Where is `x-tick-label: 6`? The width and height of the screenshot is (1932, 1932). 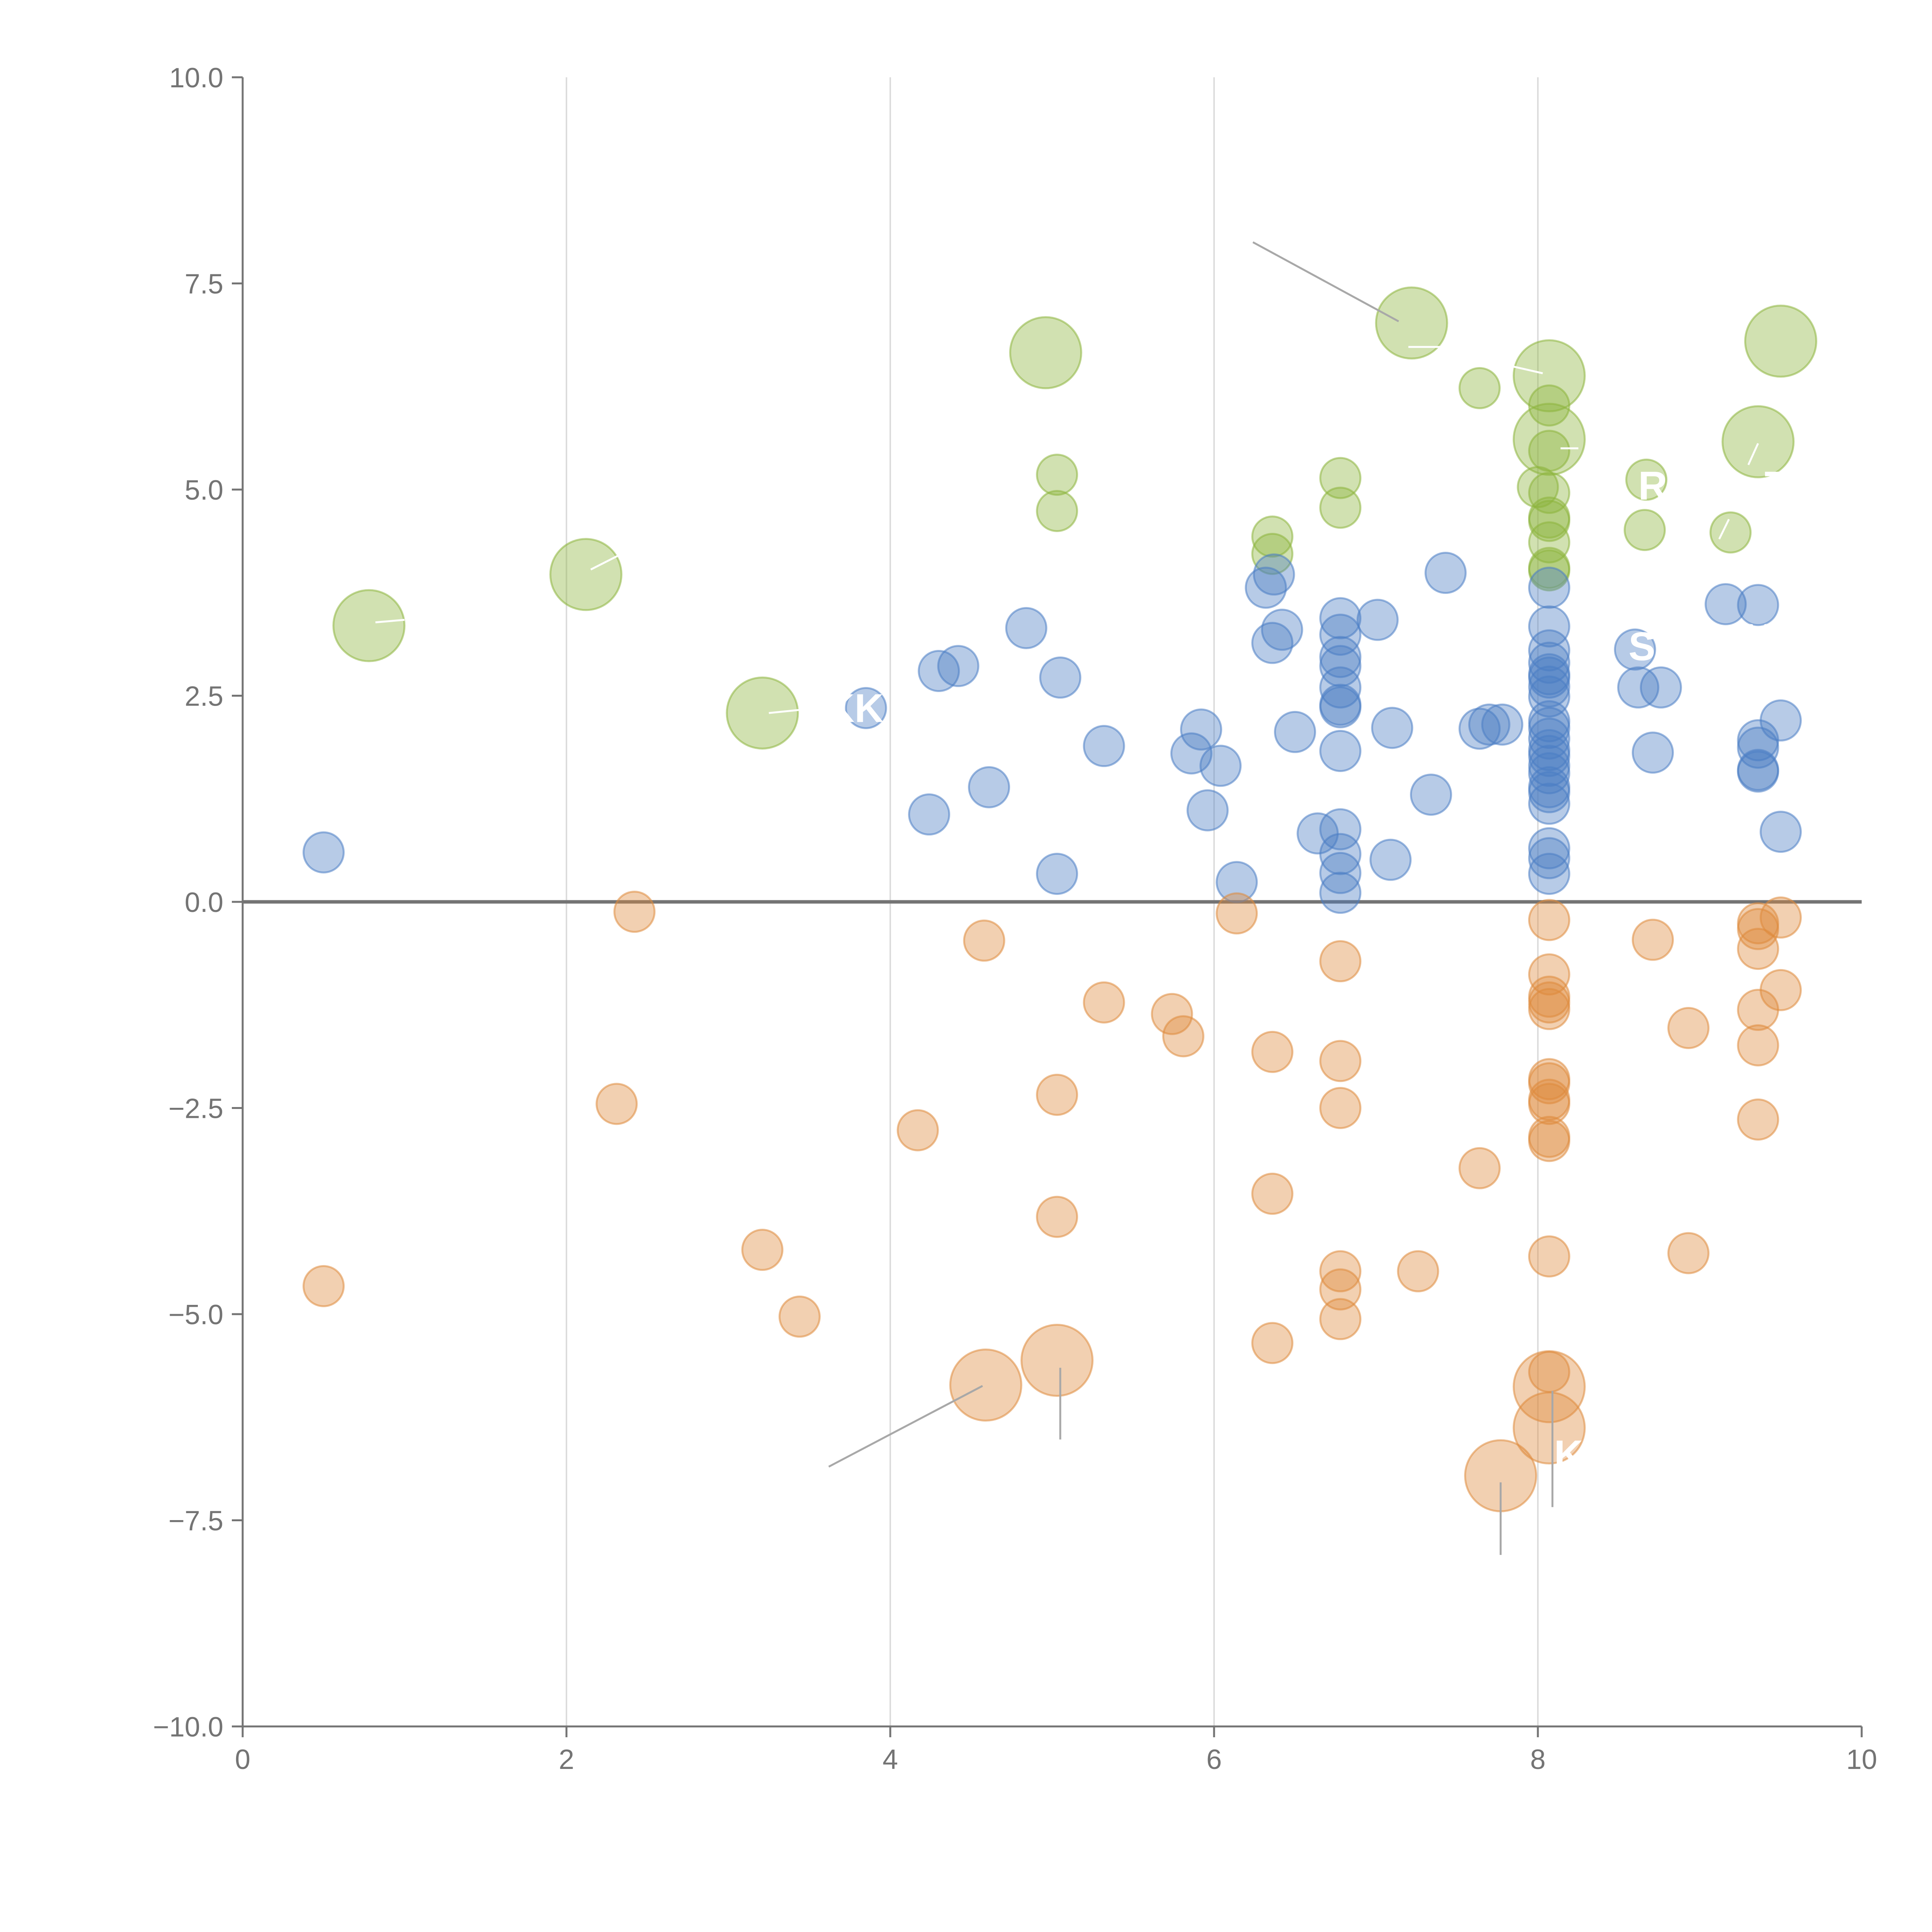
x-tick-label: 6 is located at coordinates (1214, 1759).